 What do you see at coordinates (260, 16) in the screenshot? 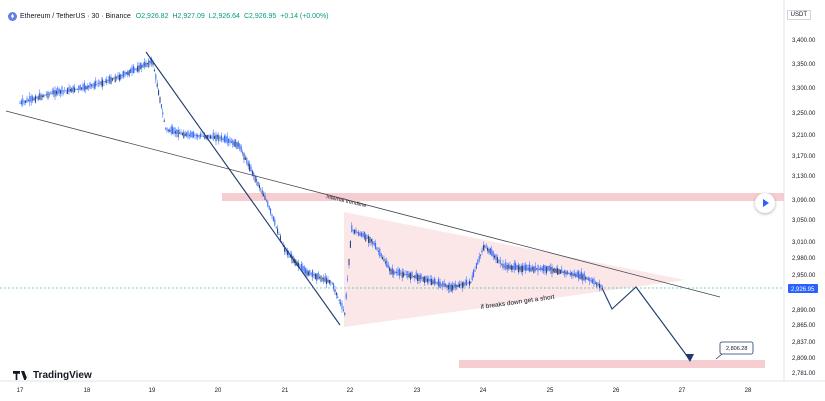
I see `ohlc-close: C2,926.95` at bounding box center [260, 16].